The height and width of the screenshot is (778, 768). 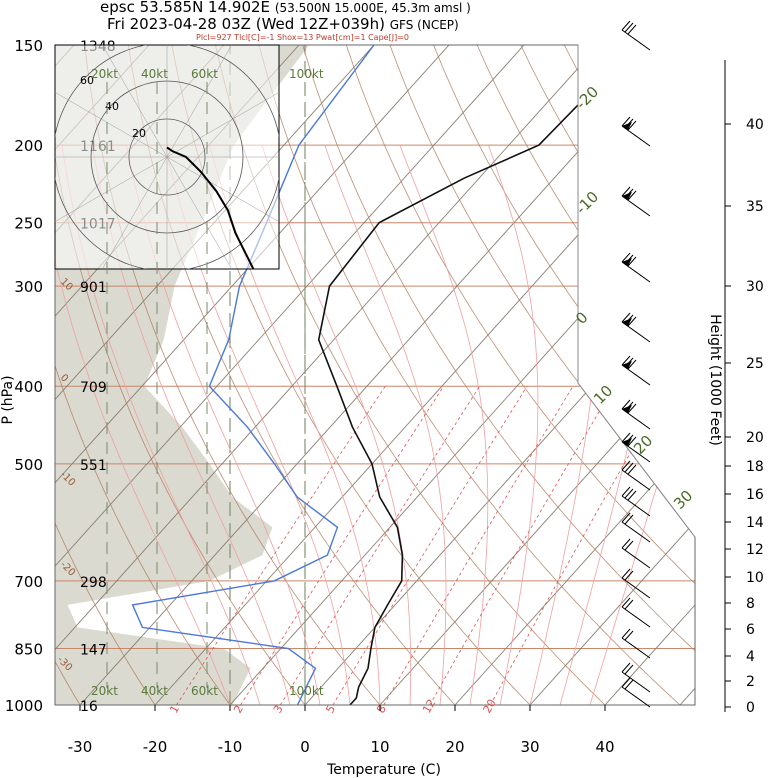 What do you see at coordinates (28, 146) in the screenshot?
I see `pressure-tick-label: 200` at bounding box center [28, 146].